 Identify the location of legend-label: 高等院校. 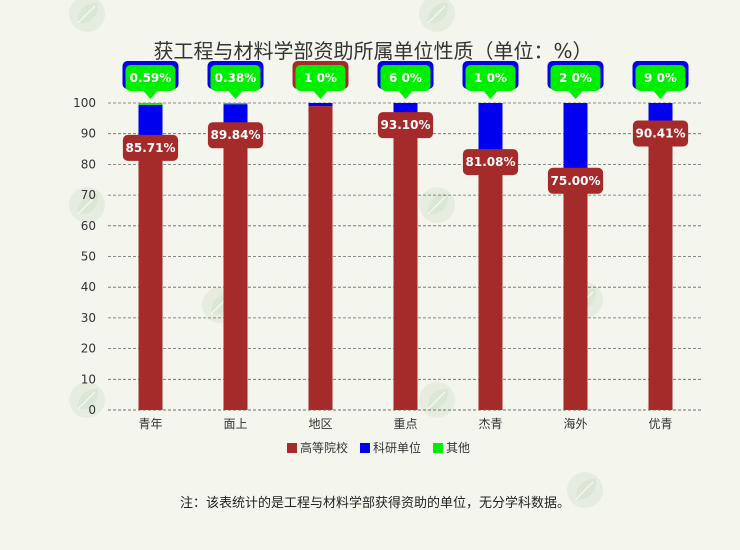
(324, 447).